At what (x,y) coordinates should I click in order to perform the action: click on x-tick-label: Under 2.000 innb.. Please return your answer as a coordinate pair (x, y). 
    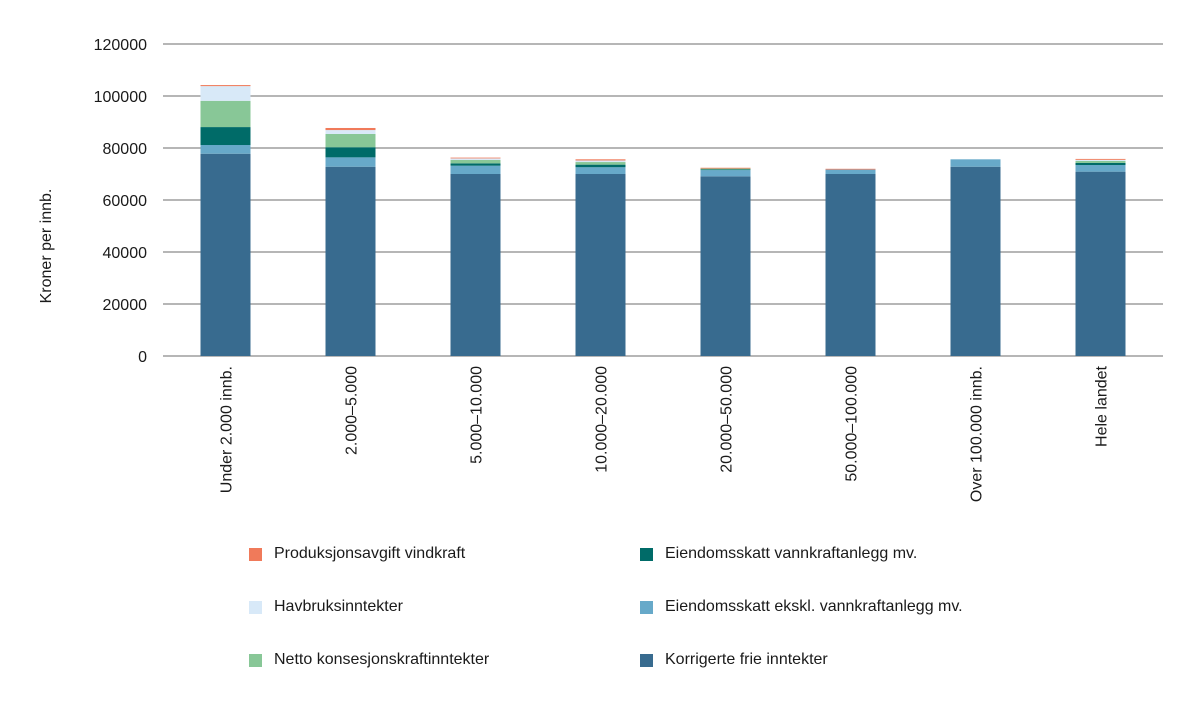
    Looking at the image, I should click on (227, 429).